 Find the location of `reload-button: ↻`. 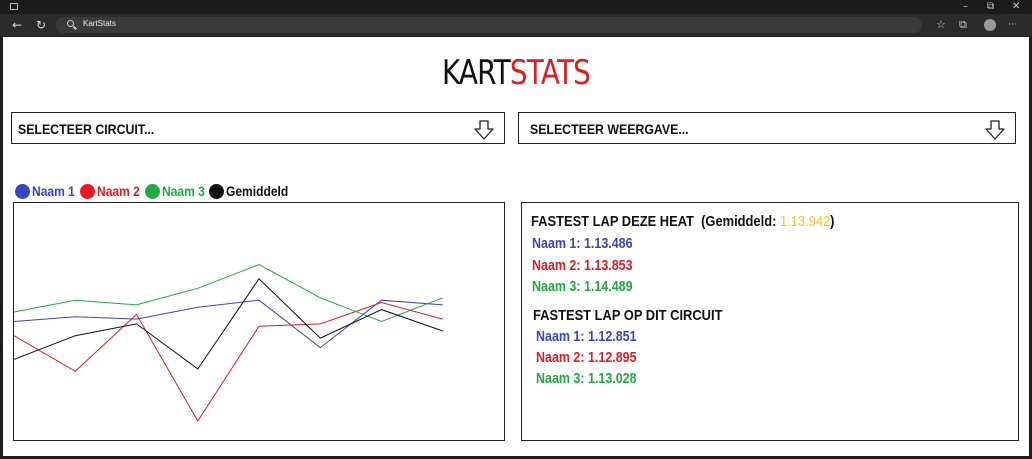

reload-button: ↻ is located at coordinates (41, 25).